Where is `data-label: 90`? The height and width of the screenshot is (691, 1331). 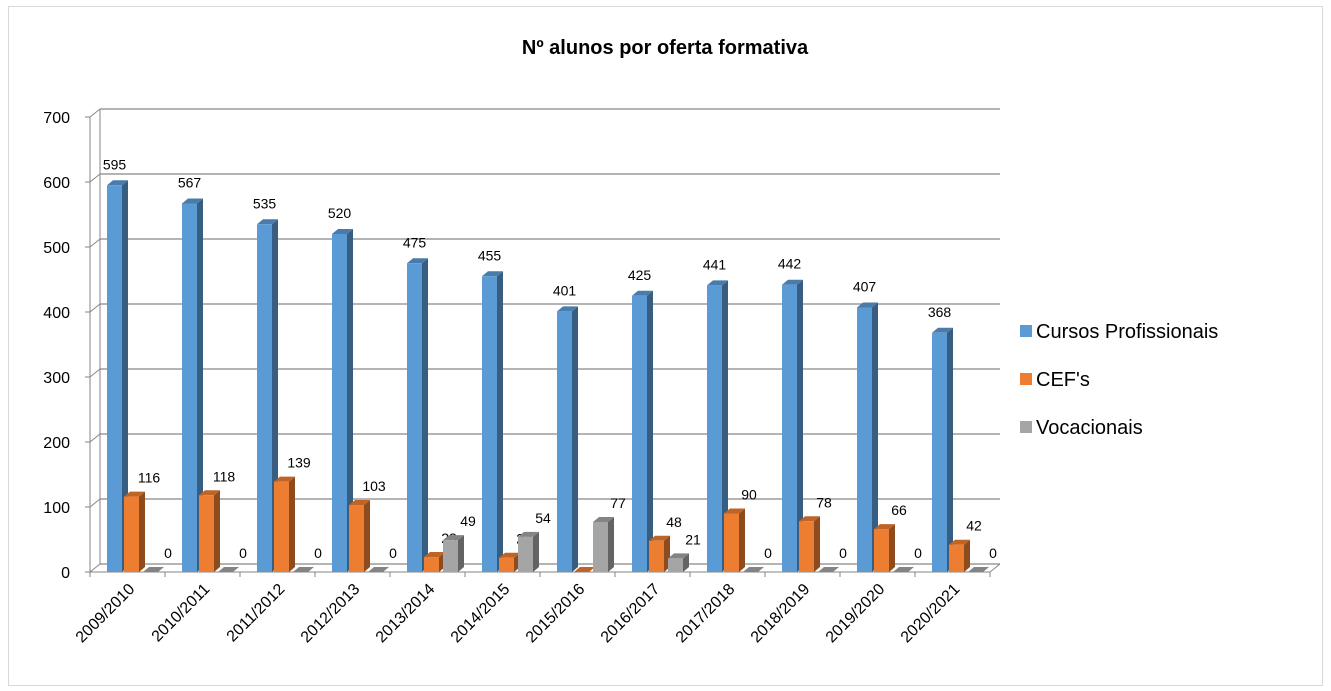 data-label: 90 is located at coordinates (749, 495).